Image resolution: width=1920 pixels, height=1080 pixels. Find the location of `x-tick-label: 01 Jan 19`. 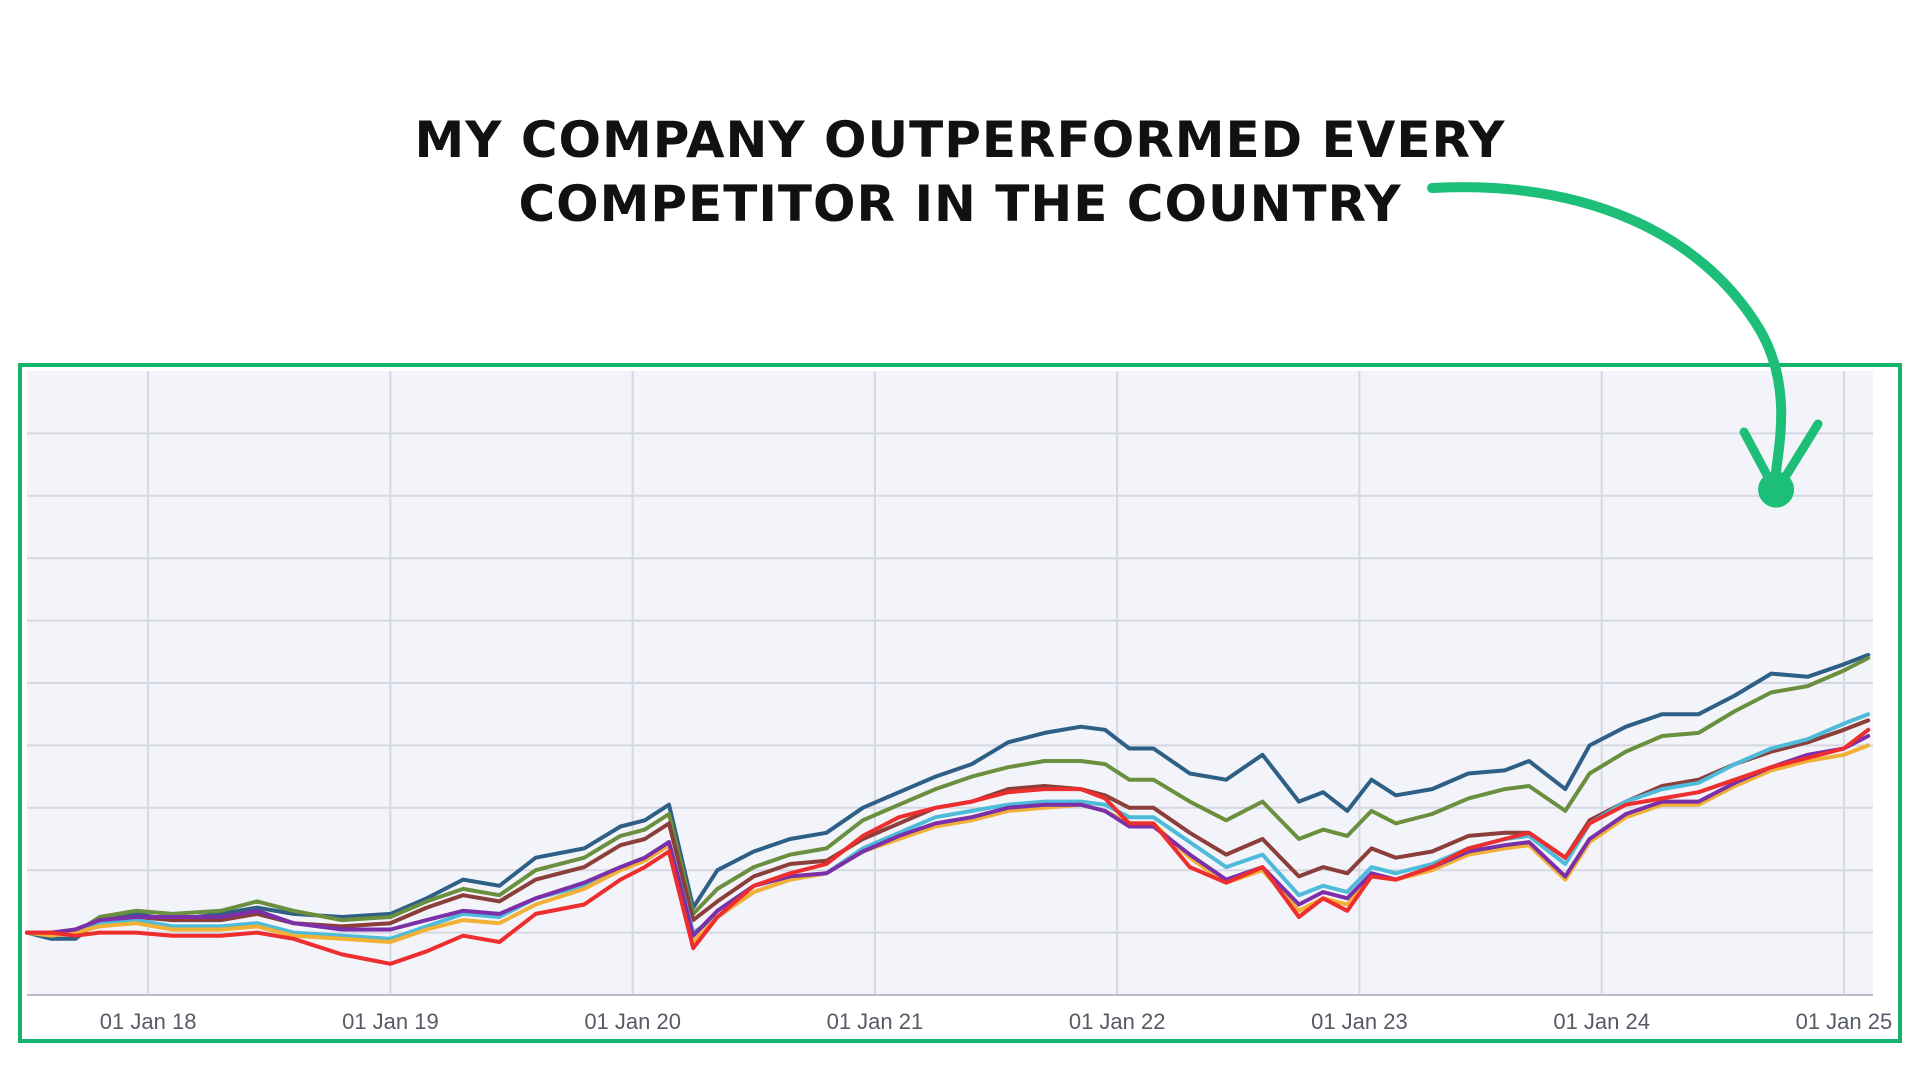

x-tick-label: 01 Jan 19 is located at coordinates (390, 1021).